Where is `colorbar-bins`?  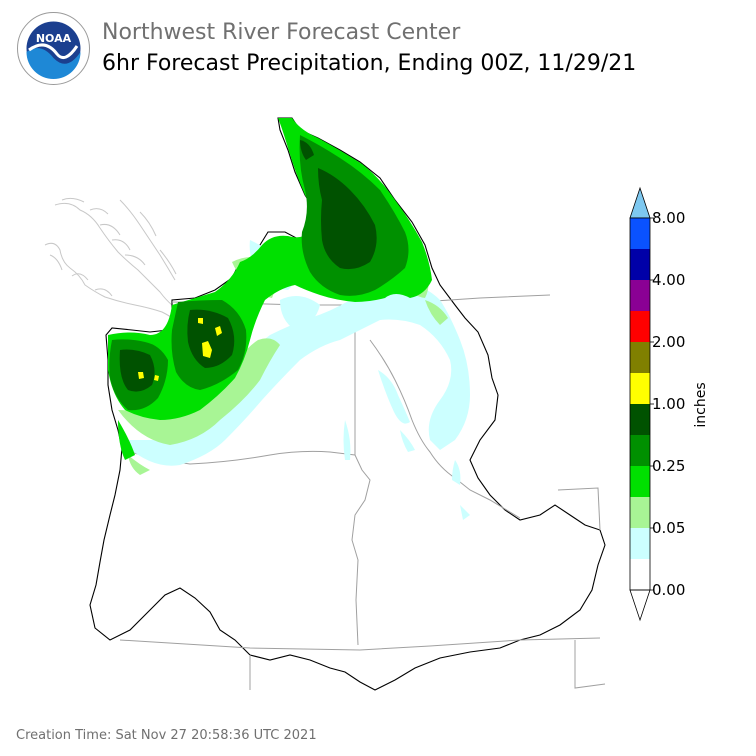 colorbar-bins is located at coordinates (640, 404).